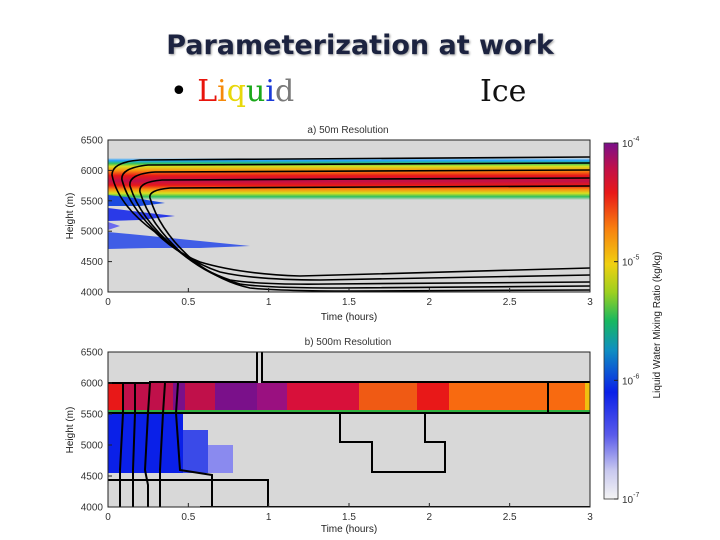  Describe the element at coordinates (636, 258) in the screenshot. I see `colorbar-tick-exponent: -5` at that location.